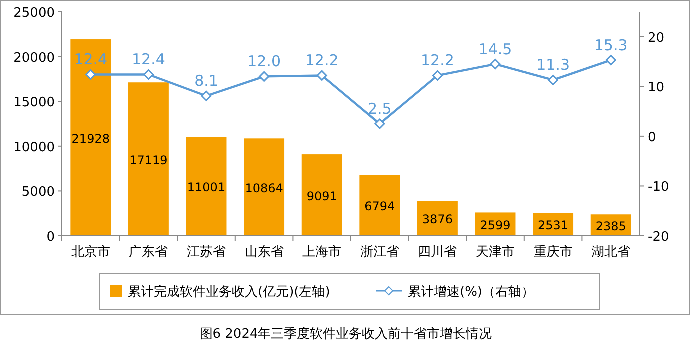  I want to click on legend-label: 累计增速(%)（右轴）, so click(471, 292).